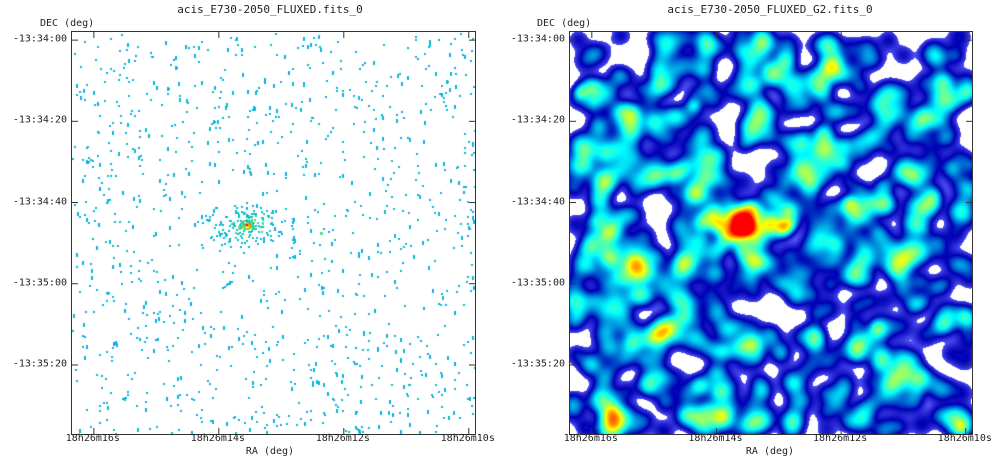 Image resolution: width=1000 pixels, height=464 pixels. I want to click on right-y-axis-label: DEC (deg), so click(564, 23).